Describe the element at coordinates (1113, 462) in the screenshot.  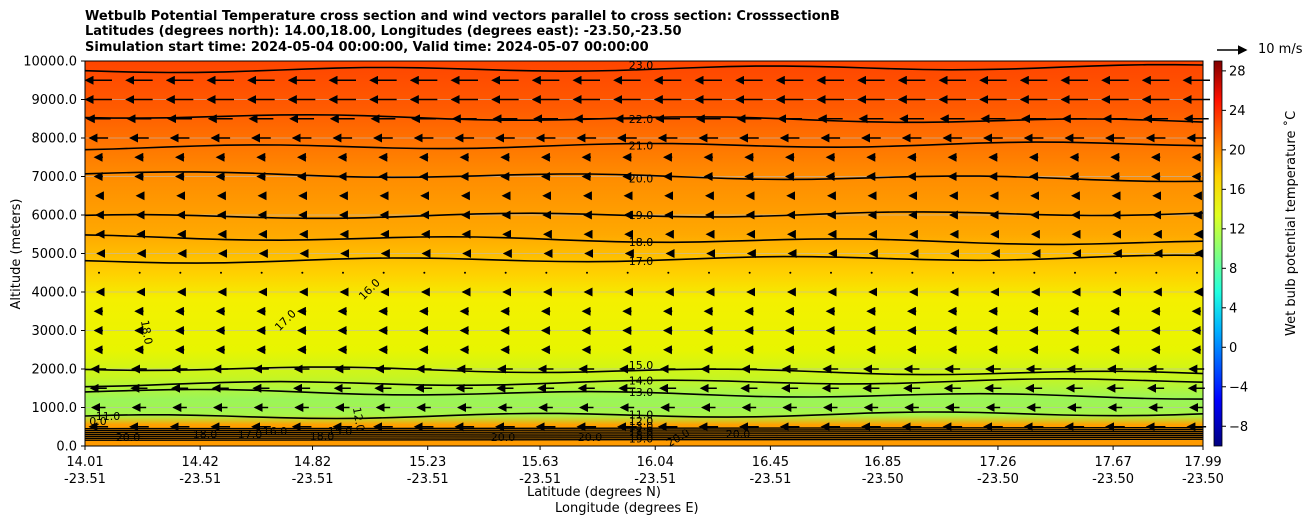
I see `x-tick-label-lat: 17.67` at that location.